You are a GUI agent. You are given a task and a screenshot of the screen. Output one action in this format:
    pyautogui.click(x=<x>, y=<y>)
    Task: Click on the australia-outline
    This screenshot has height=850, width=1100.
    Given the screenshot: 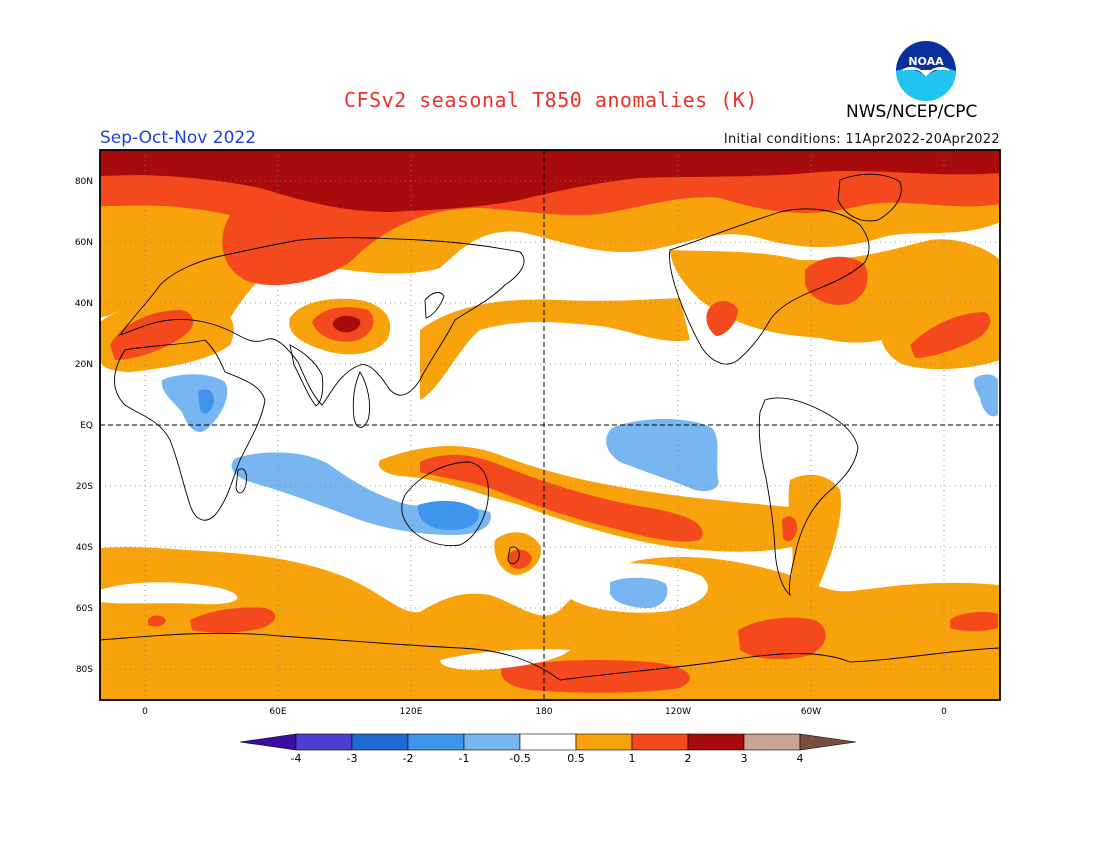 What is the action you would take?
    pyautogui.click(x=445, y=504)
    